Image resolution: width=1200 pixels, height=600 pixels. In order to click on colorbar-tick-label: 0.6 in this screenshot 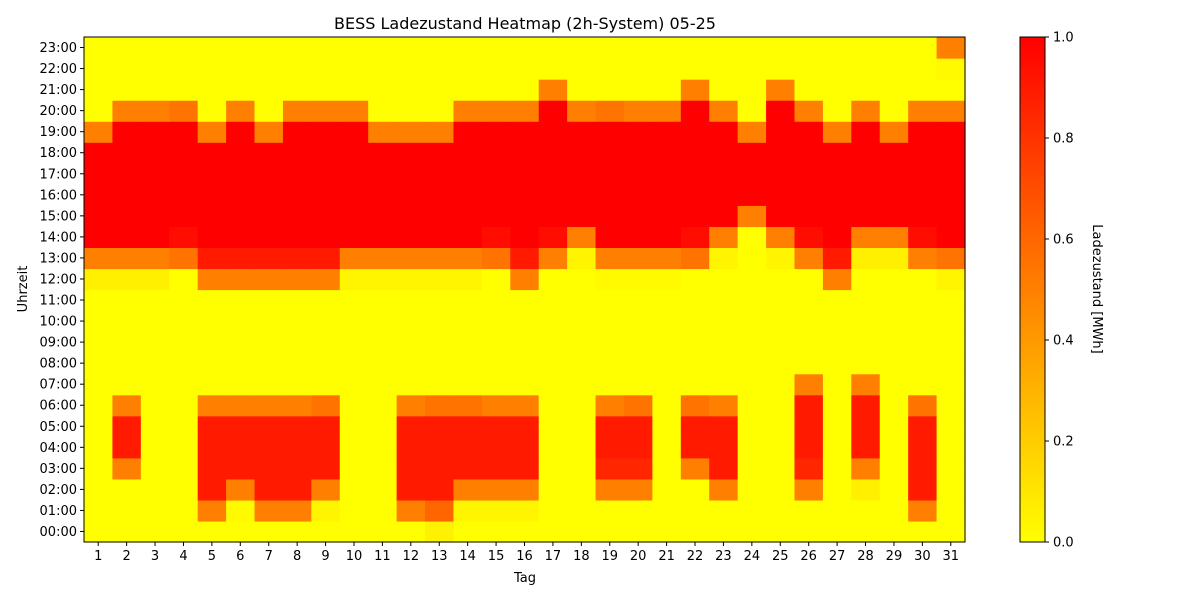, I will do `click(1063, 240)`.